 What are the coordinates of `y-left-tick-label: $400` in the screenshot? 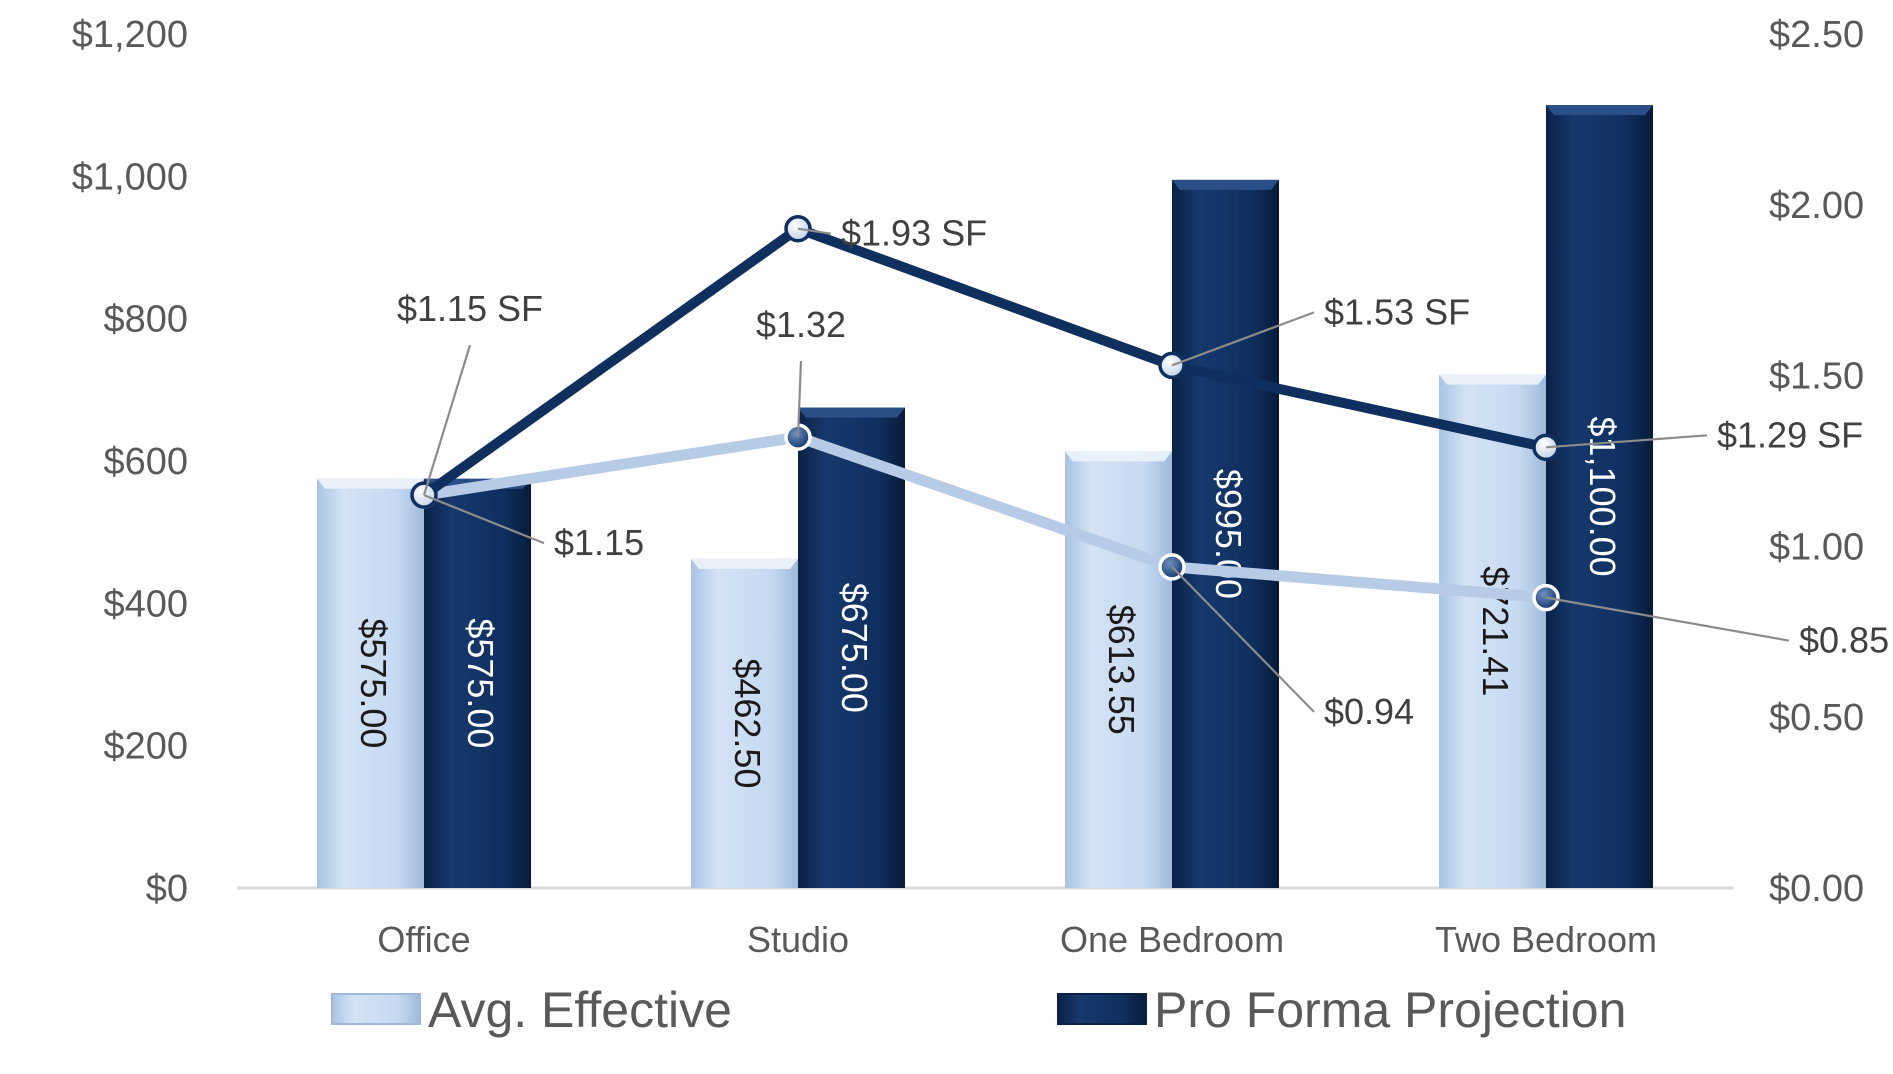 It's located at (145, 604).